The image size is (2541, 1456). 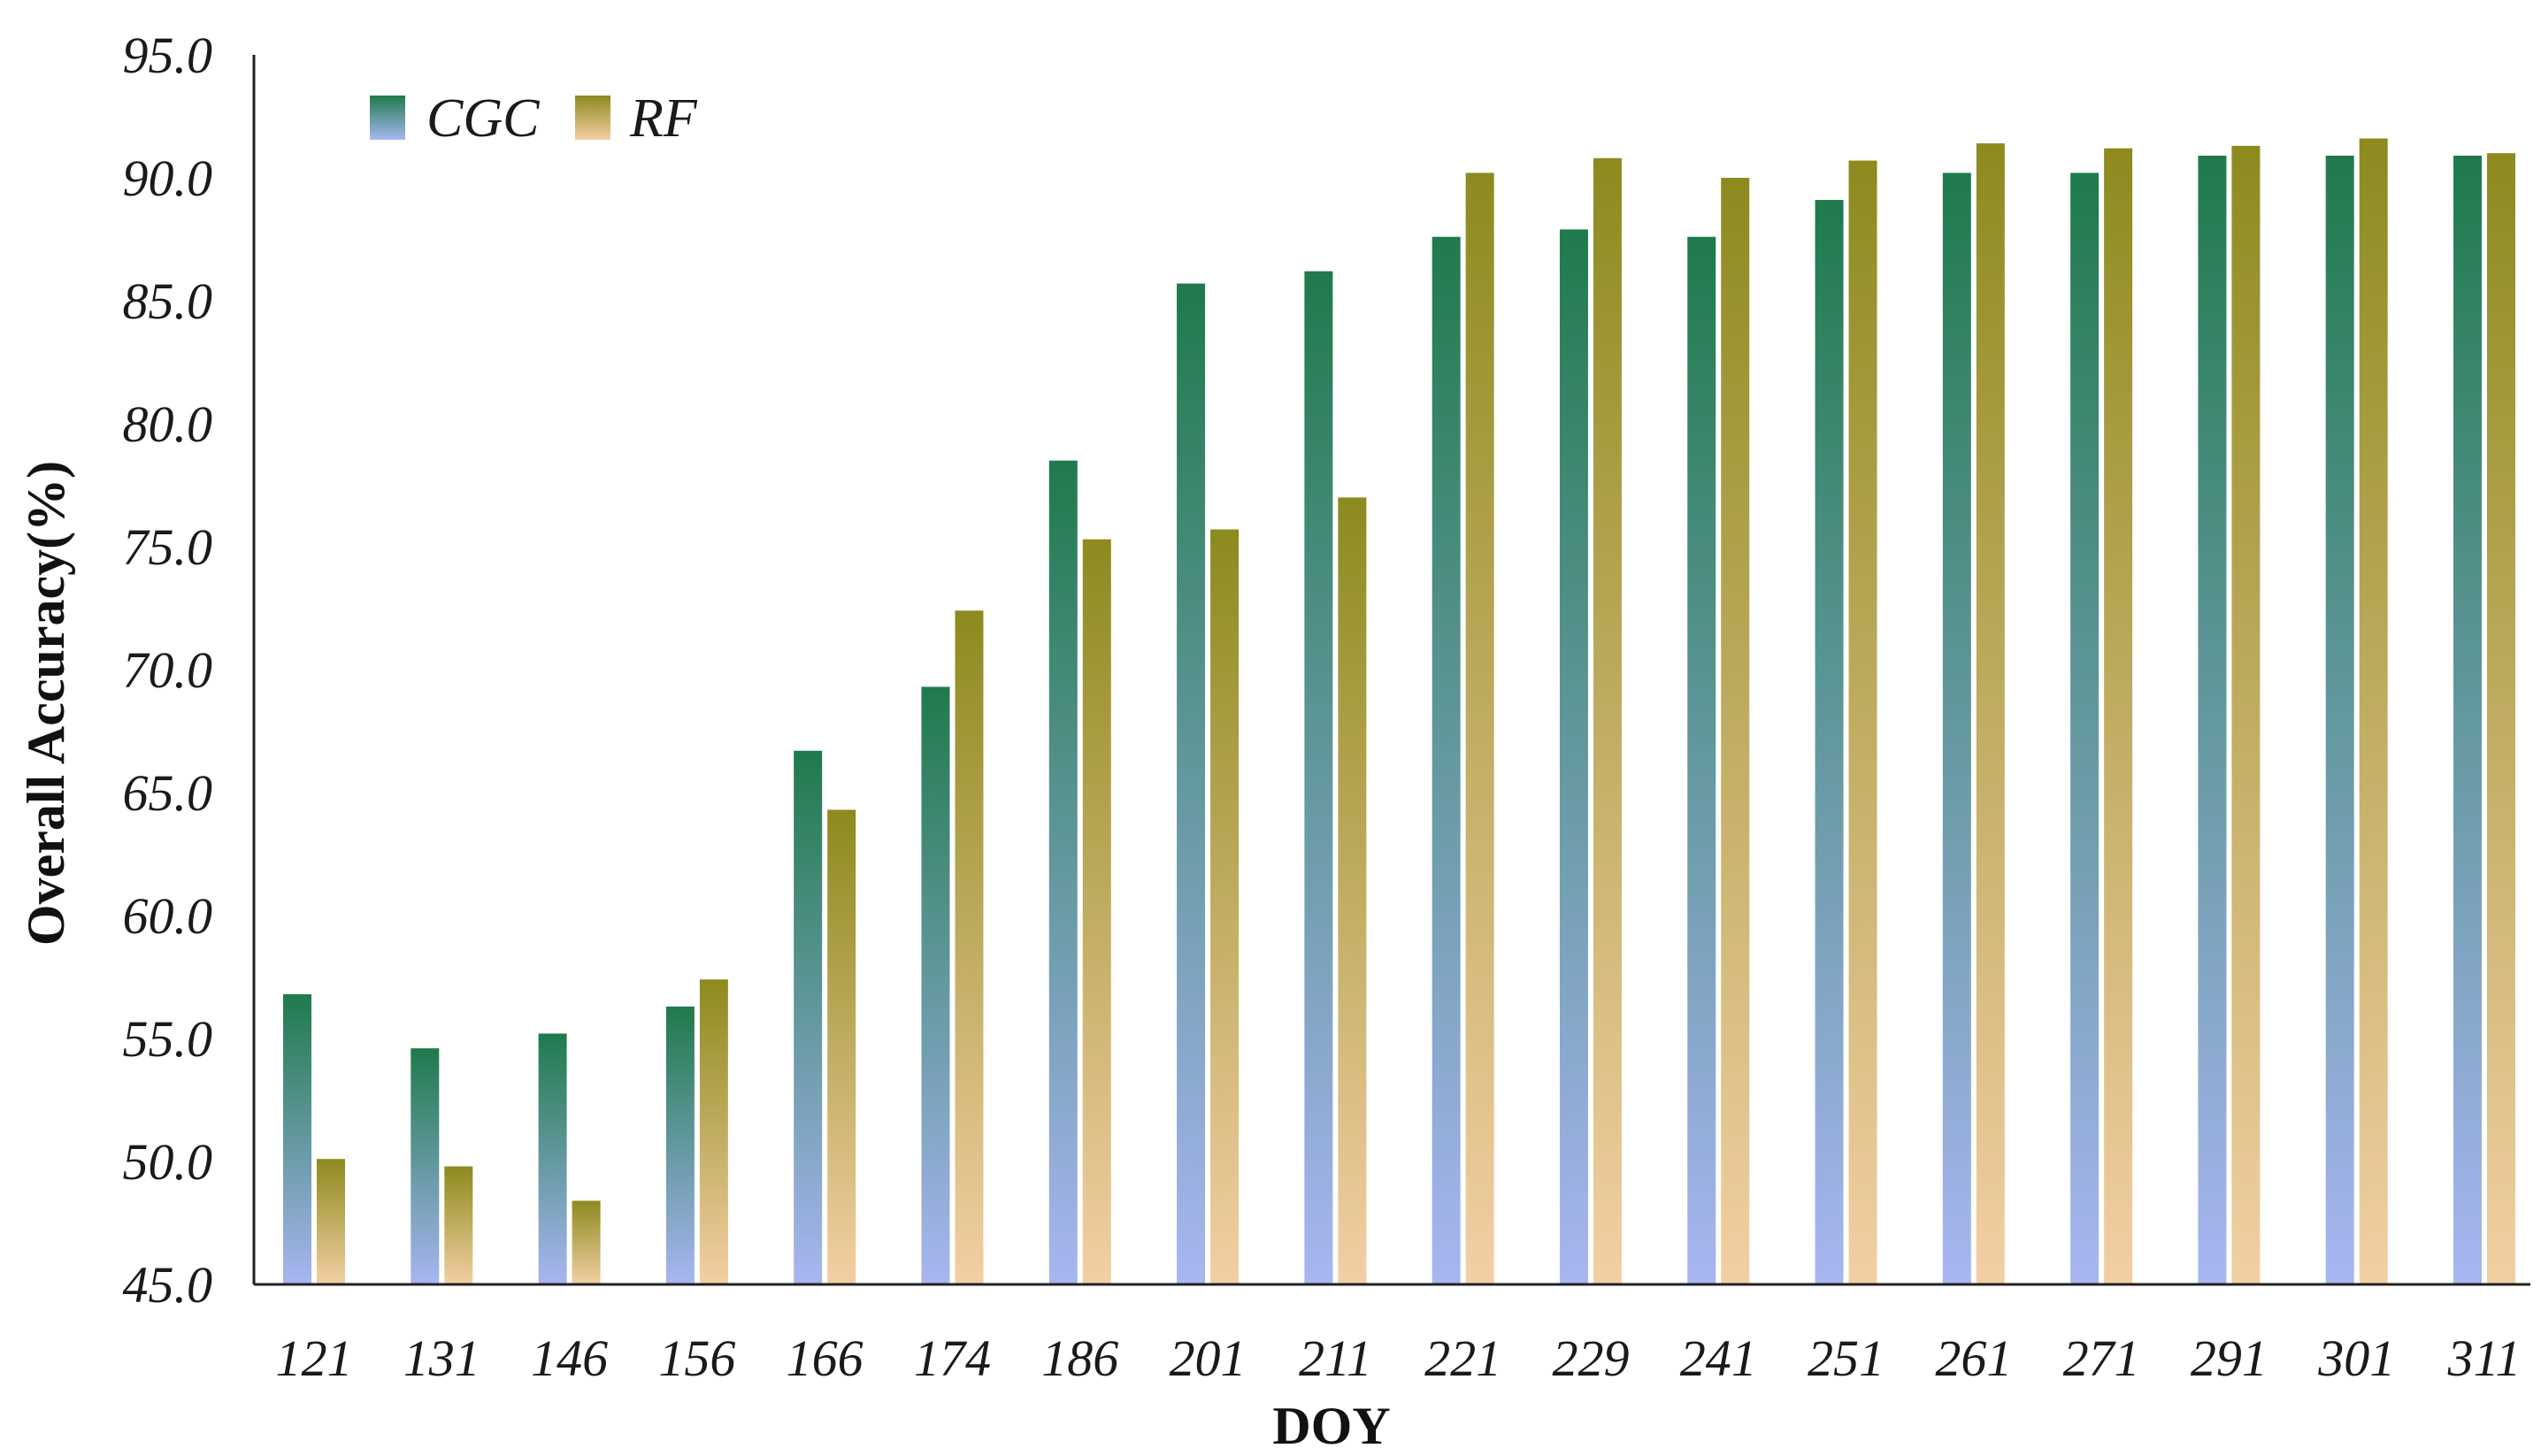 I want to click on x-tick-label: 271, so click(x=2101, y=1358).